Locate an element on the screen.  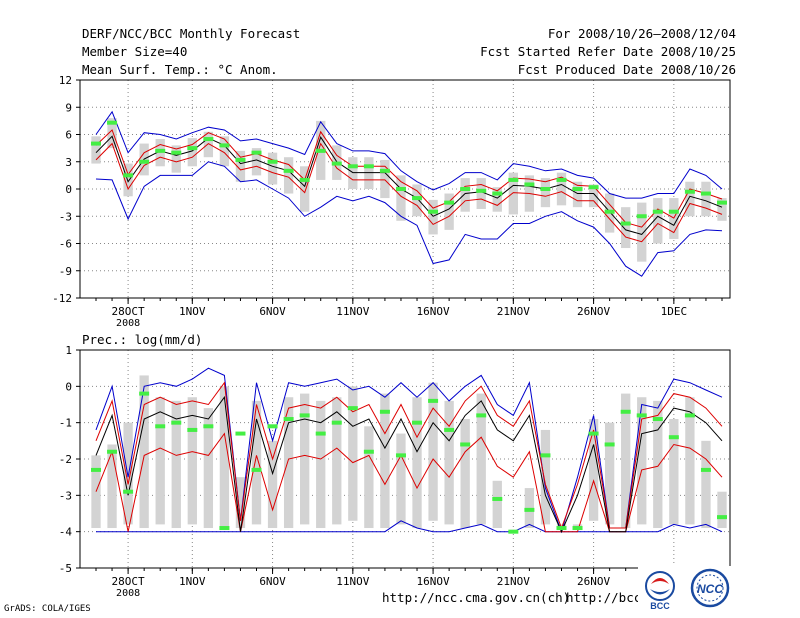
panel-title: Prec.: log(mm/d) is located at coordinates (142, 339).